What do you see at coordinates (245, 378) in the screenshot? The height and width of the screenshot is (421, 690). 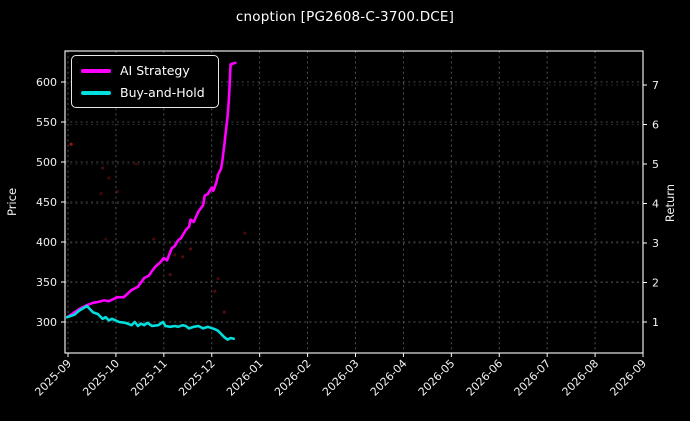 I see `date-tick-label: 2026-01` at bounding box center [245, 378].